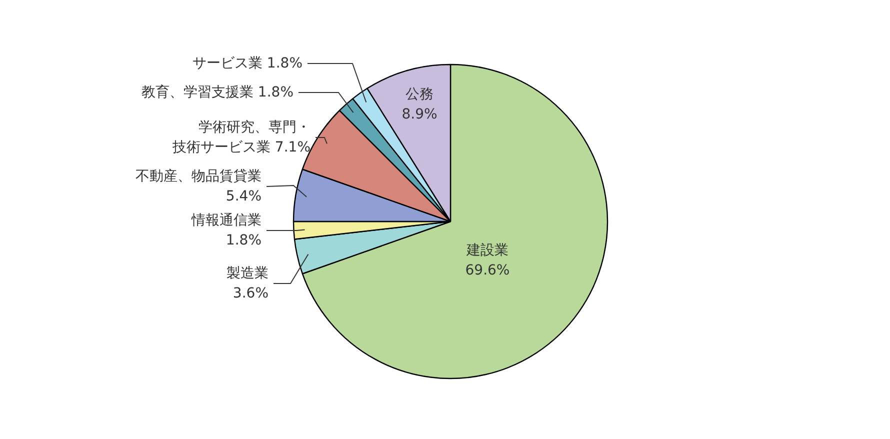 The width and height of the screenshot is (890, 439). I want to click on data-label: 69.6%, so click(487, 270).